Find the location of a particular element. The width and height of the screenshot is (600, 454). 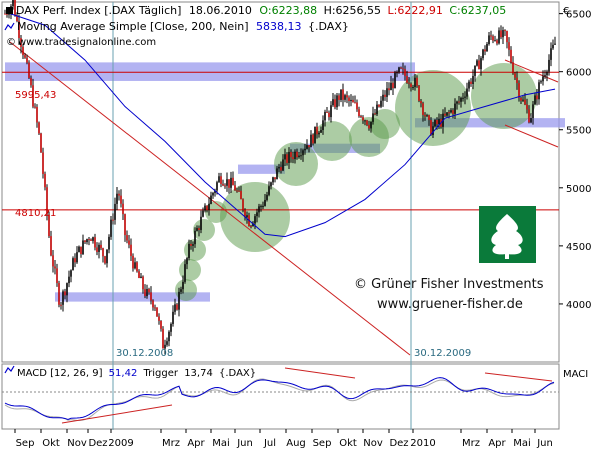

x-tick-label: Jun is located at coordinates (244, 443).